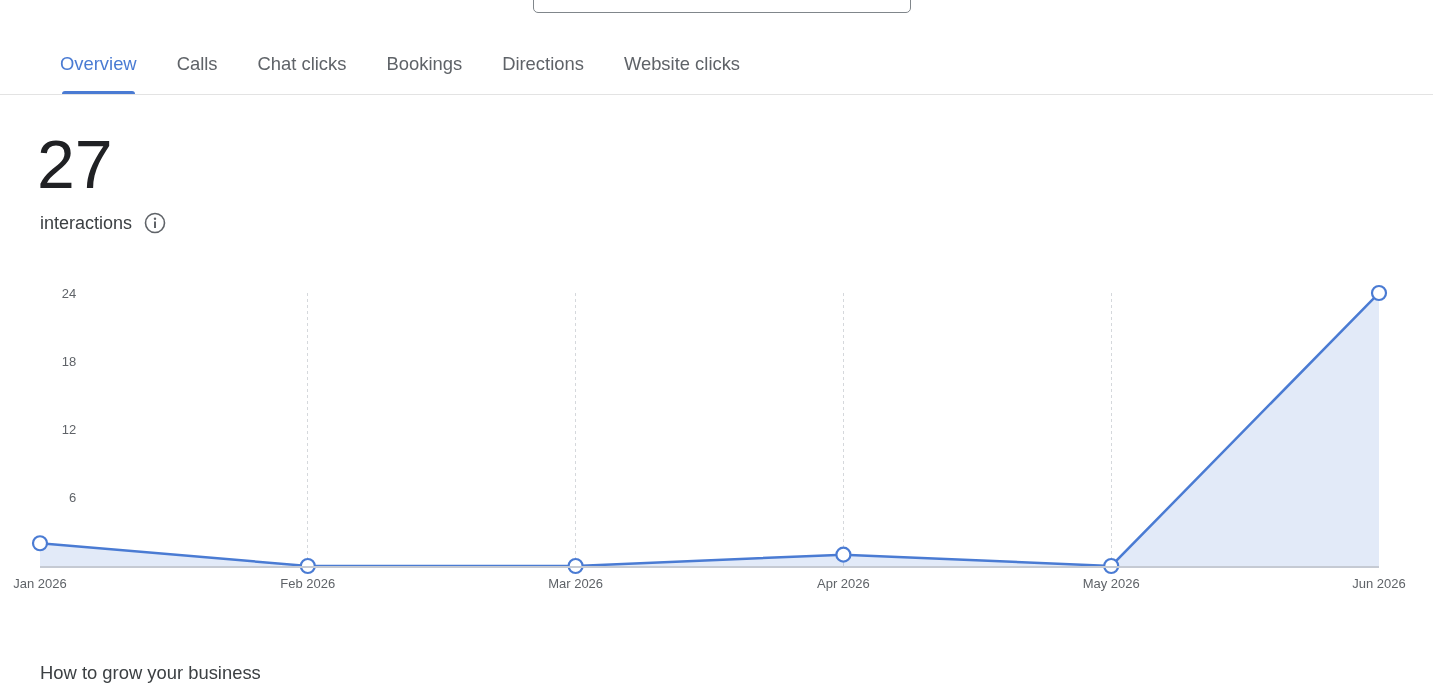 The height and width of the screenshot is (700, 1433). What do you see at coordinates (72, 498) in the screenshot?
I see `y-tick-label: 6` at bounding box center [72, 498].